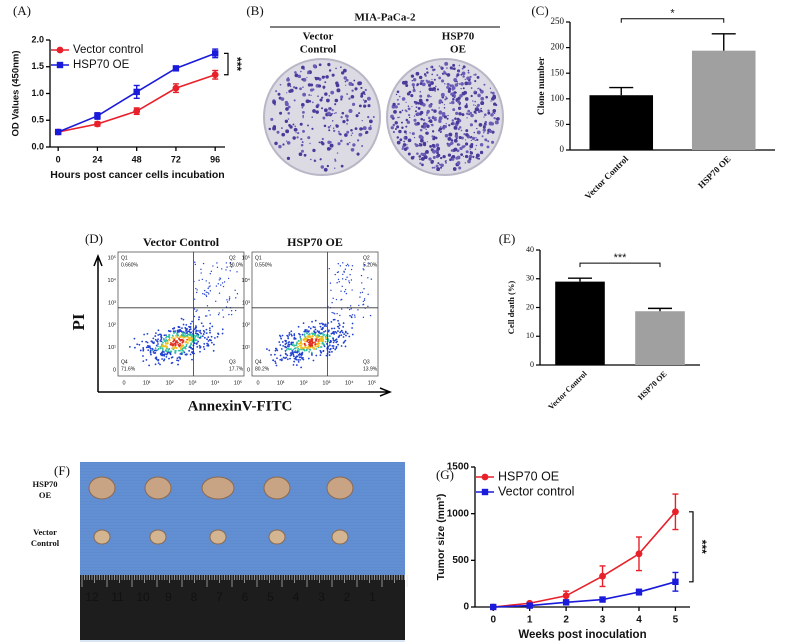 The image size is (794, 644). I want to click on x-tick-label: 2, so click(566, 620).